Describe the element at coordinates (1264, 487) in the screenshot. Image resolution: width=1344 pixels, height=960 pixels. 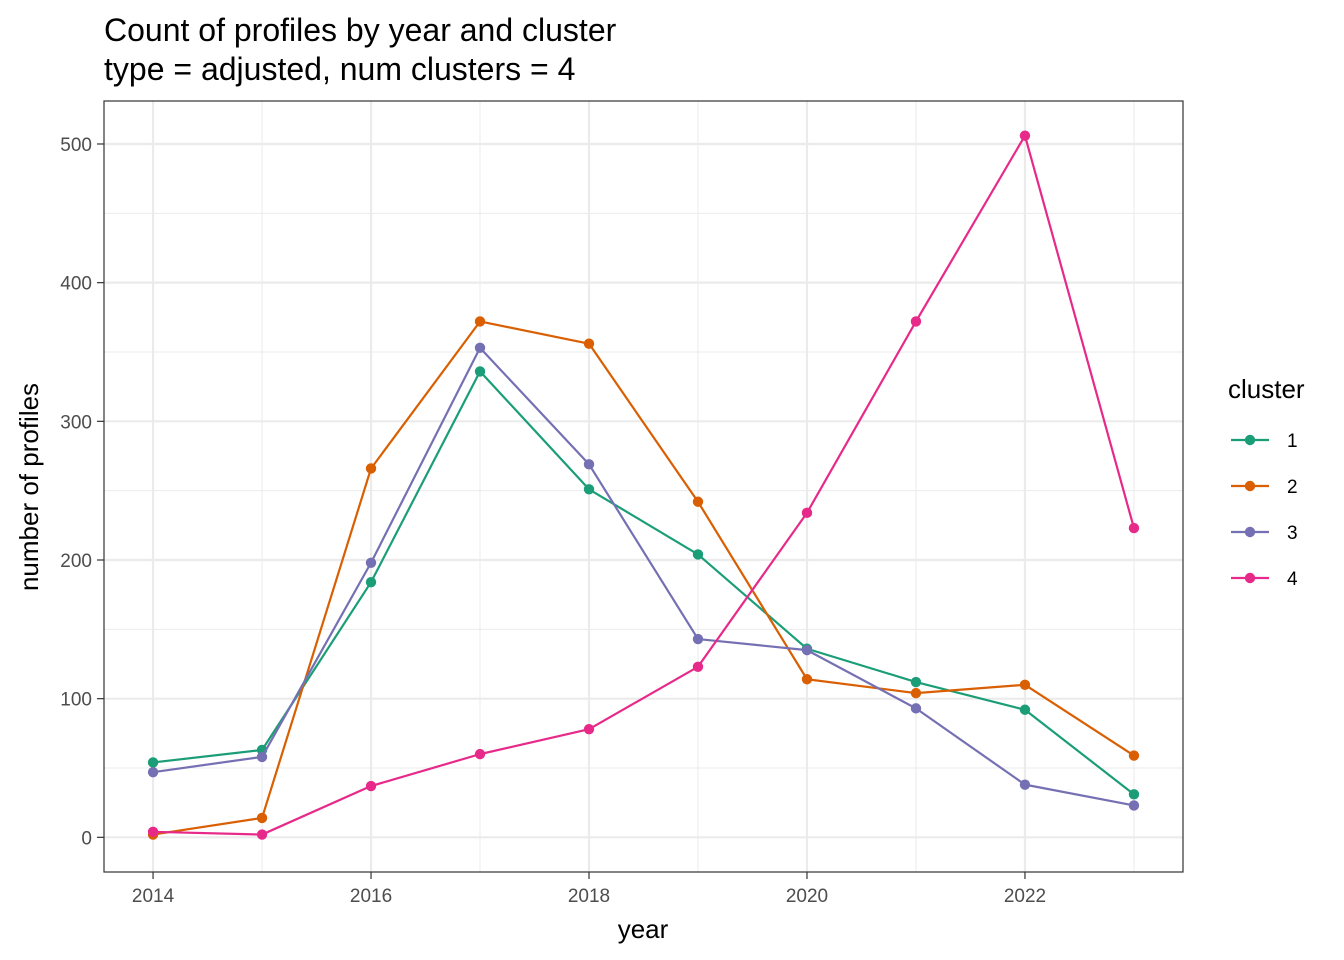
I see `legend-item: 2` at that location.